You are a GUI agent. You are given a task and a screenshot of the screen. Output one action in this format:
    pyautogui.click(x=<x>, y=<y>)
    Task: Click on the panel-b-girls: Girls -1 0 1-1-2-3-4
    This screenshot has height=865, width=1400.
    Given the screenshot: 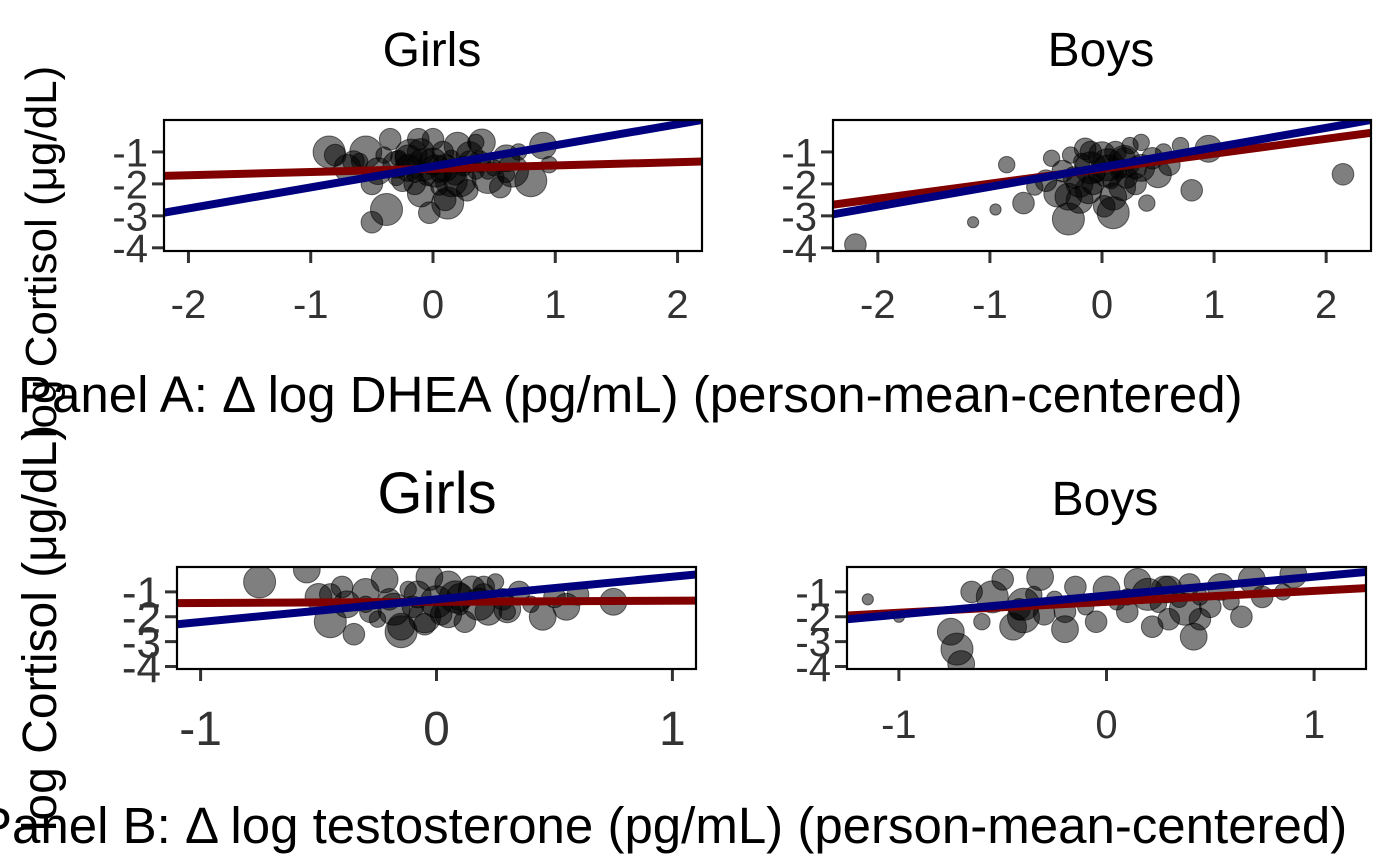 What is the action you would take?
    pyautogui.click(x=410, y=608)
    